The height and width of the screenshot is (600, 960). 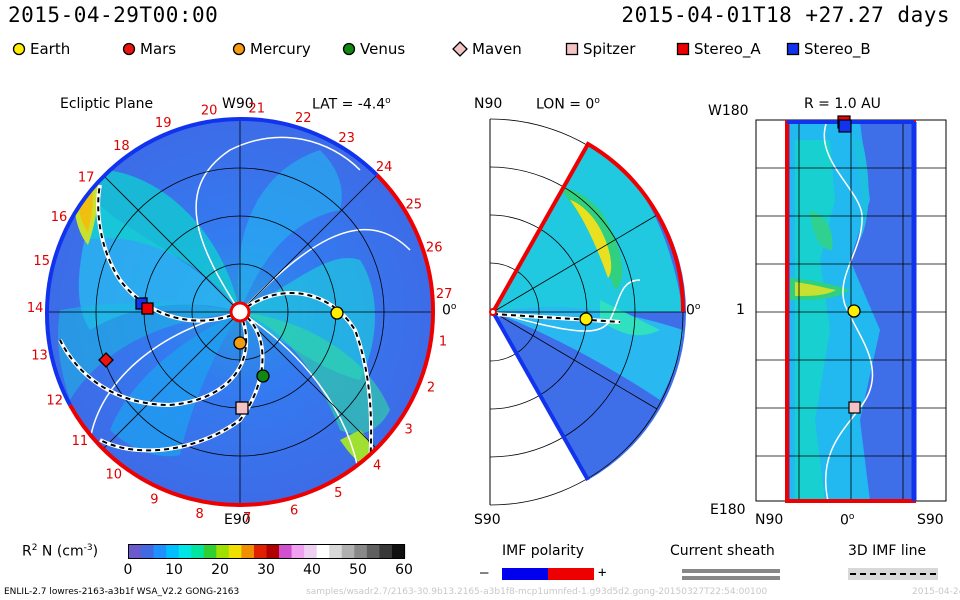 I want to click on carrington-label: 4, so click(x=377, y=465).